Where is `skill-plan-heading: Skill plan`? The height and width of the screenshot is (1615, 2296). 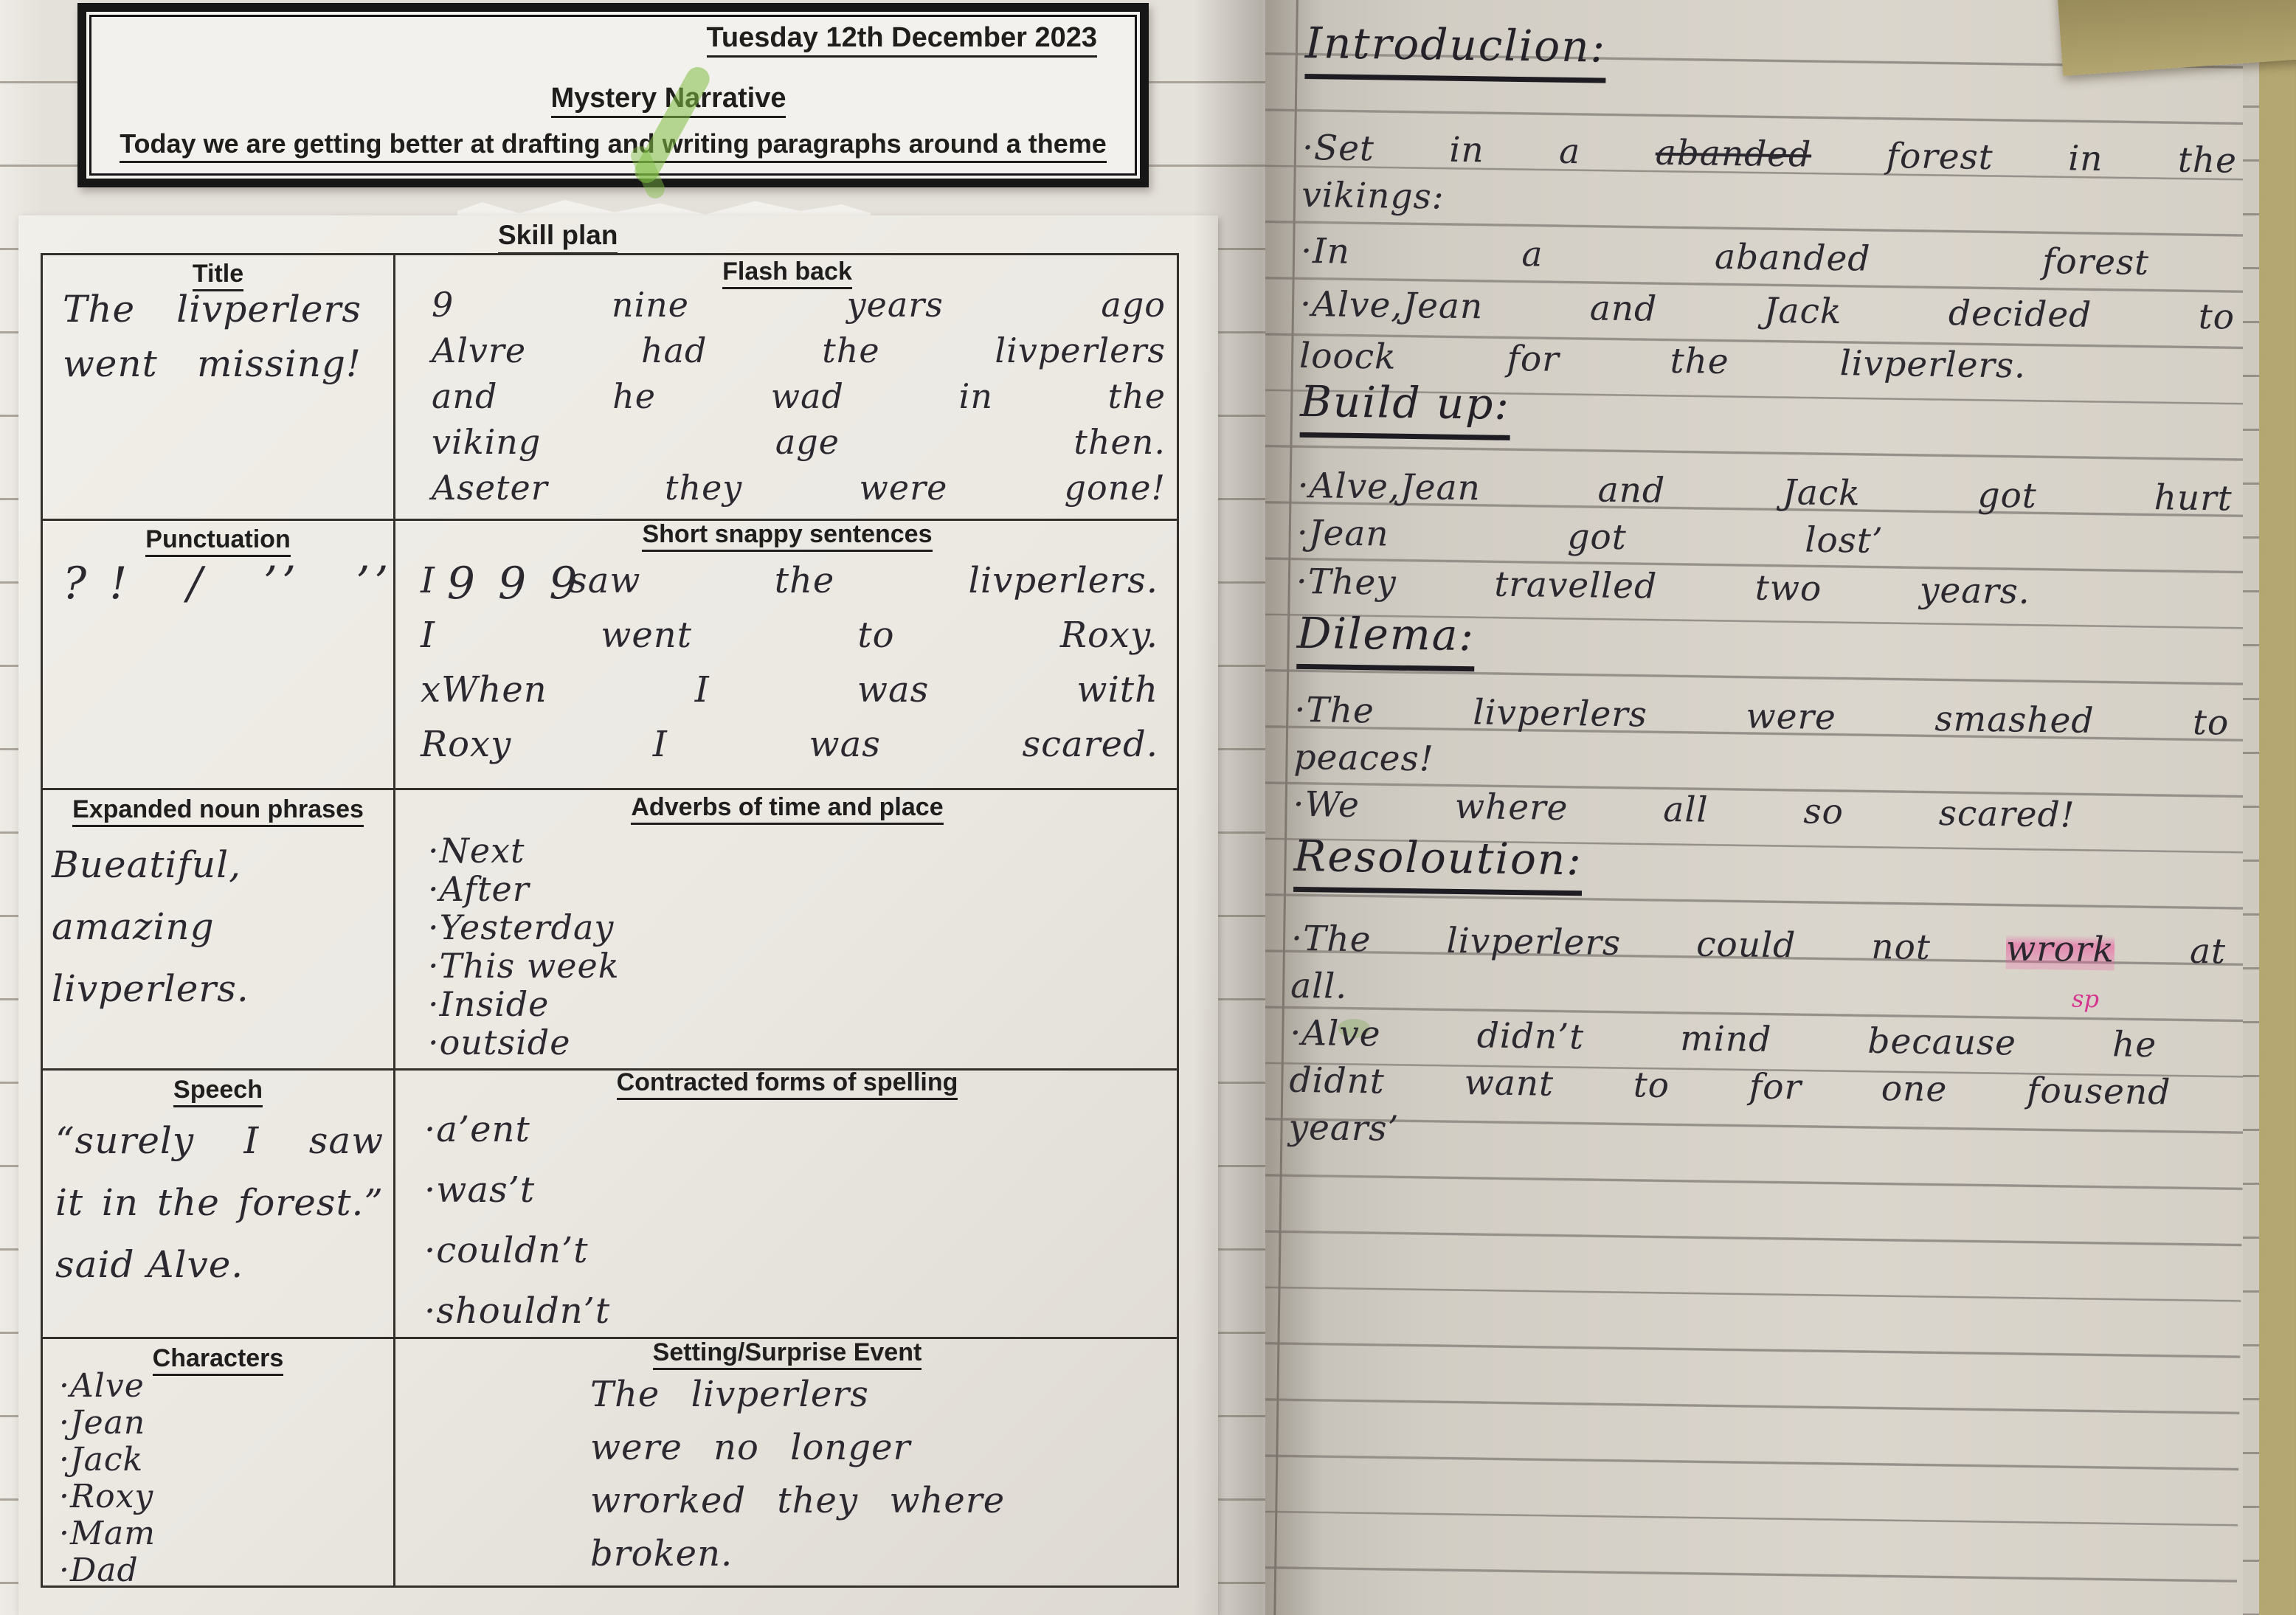 skill-plan-heading: Skill plan is located at coordinates (558, 237).